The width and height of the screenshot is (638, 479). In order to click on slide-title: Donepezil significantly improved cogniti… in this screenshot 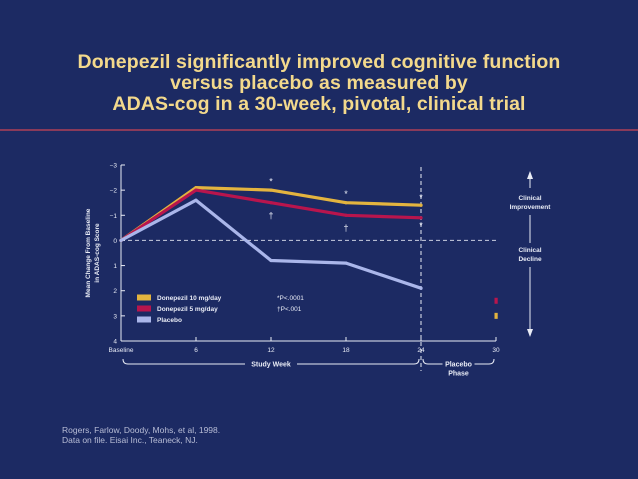, I will do `click(319, 83)`.